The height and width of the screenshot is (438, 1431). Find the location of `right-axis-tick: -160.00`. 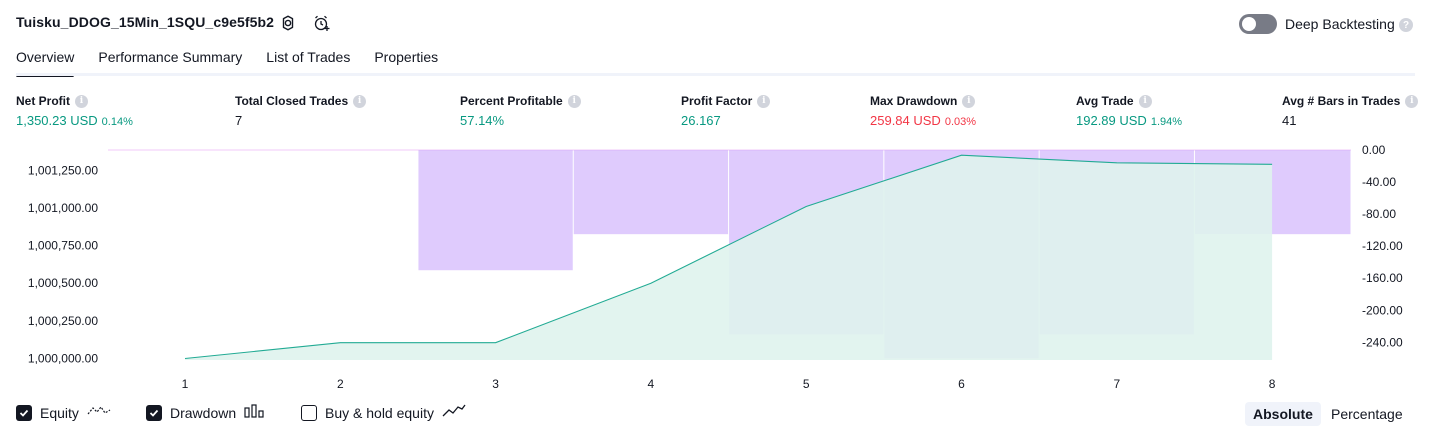

right-axis-tick: -160.00 is located at coordinates (1382, 278).